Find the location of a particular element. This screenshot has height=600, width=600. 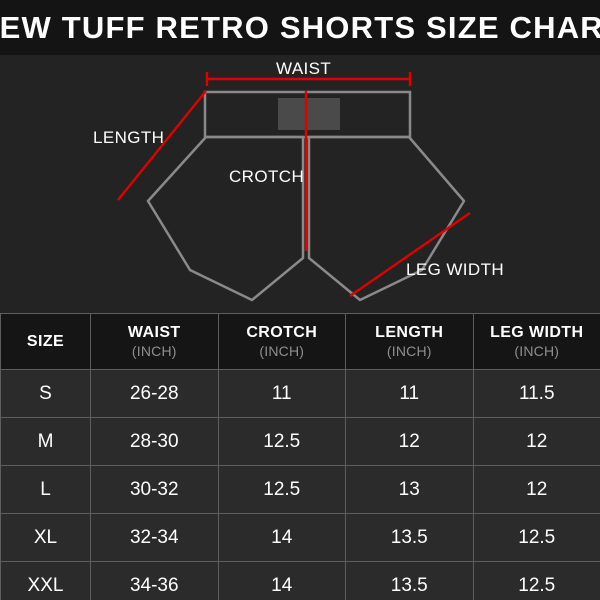

cell-size: M is located at coordinates (45, 441).